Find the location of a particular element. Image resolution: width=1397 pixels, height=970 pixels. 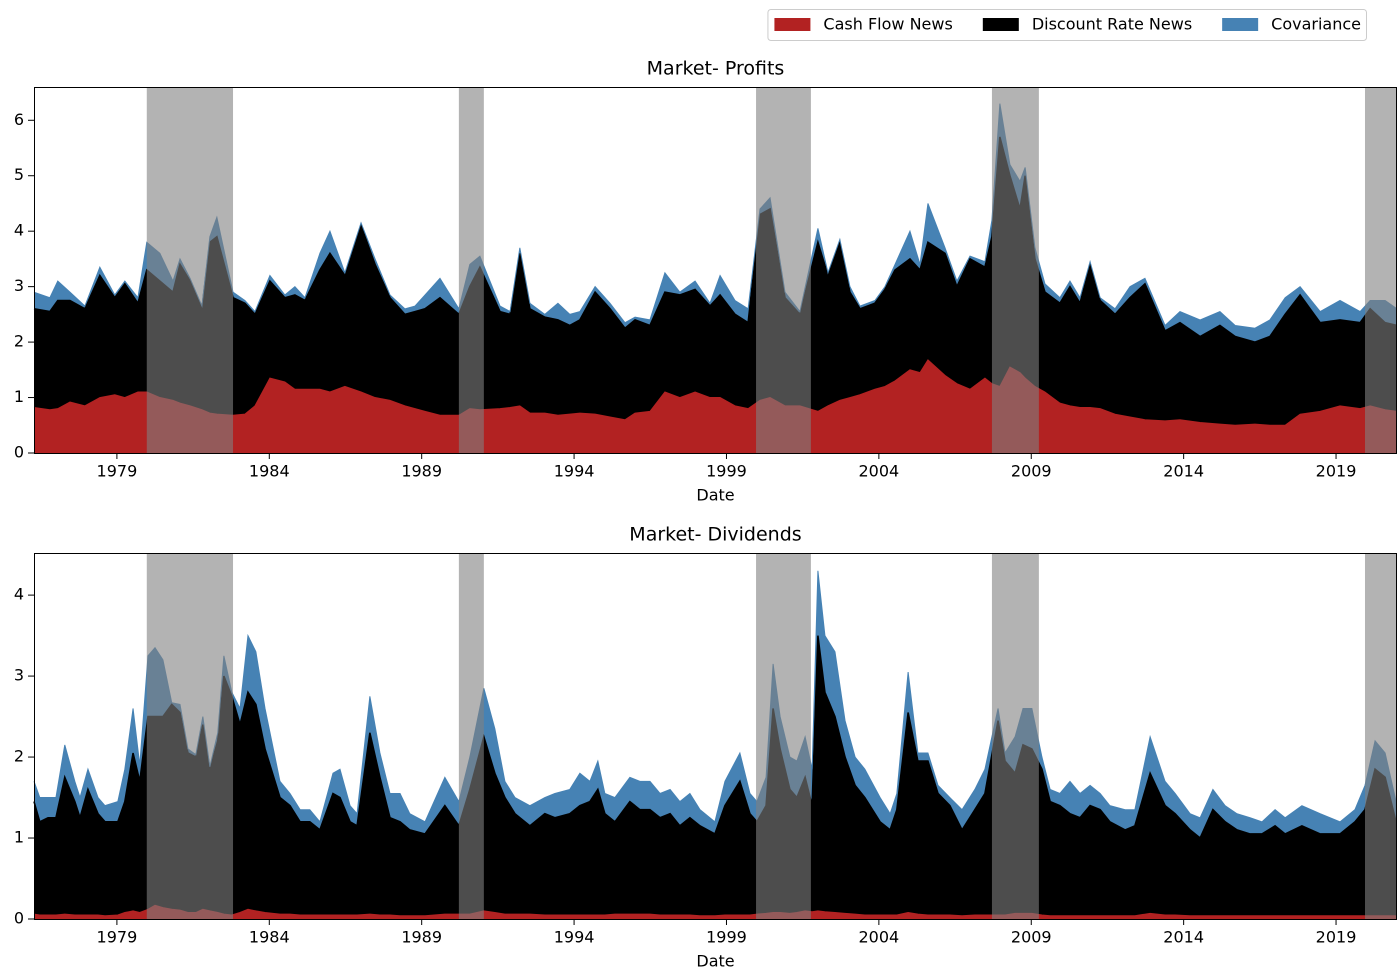

legend-label: Cash Flow News is located at coordinates (887, 24).